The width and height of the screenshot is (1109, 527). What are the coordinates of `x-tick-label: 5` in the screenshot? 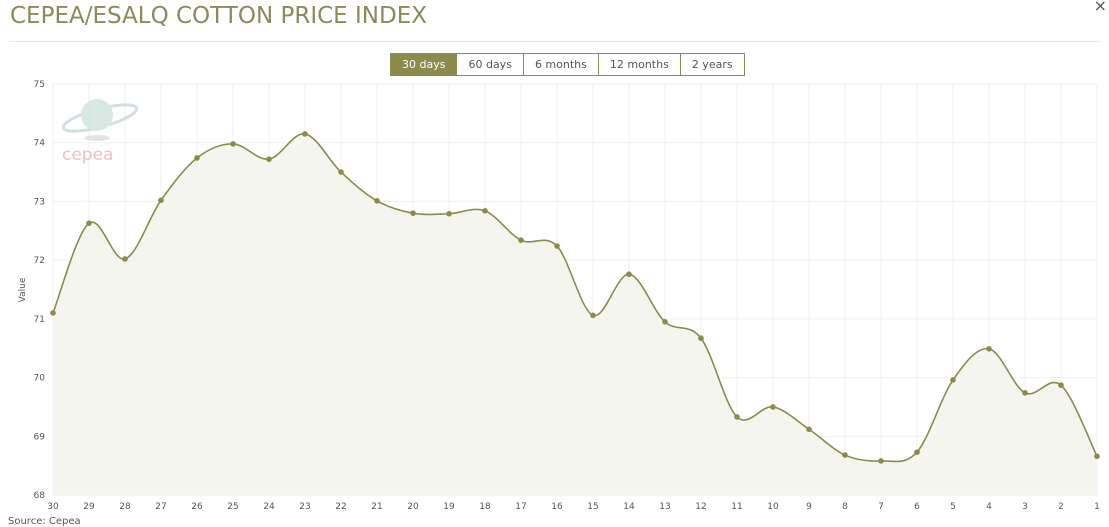 It's located at (953, 507).